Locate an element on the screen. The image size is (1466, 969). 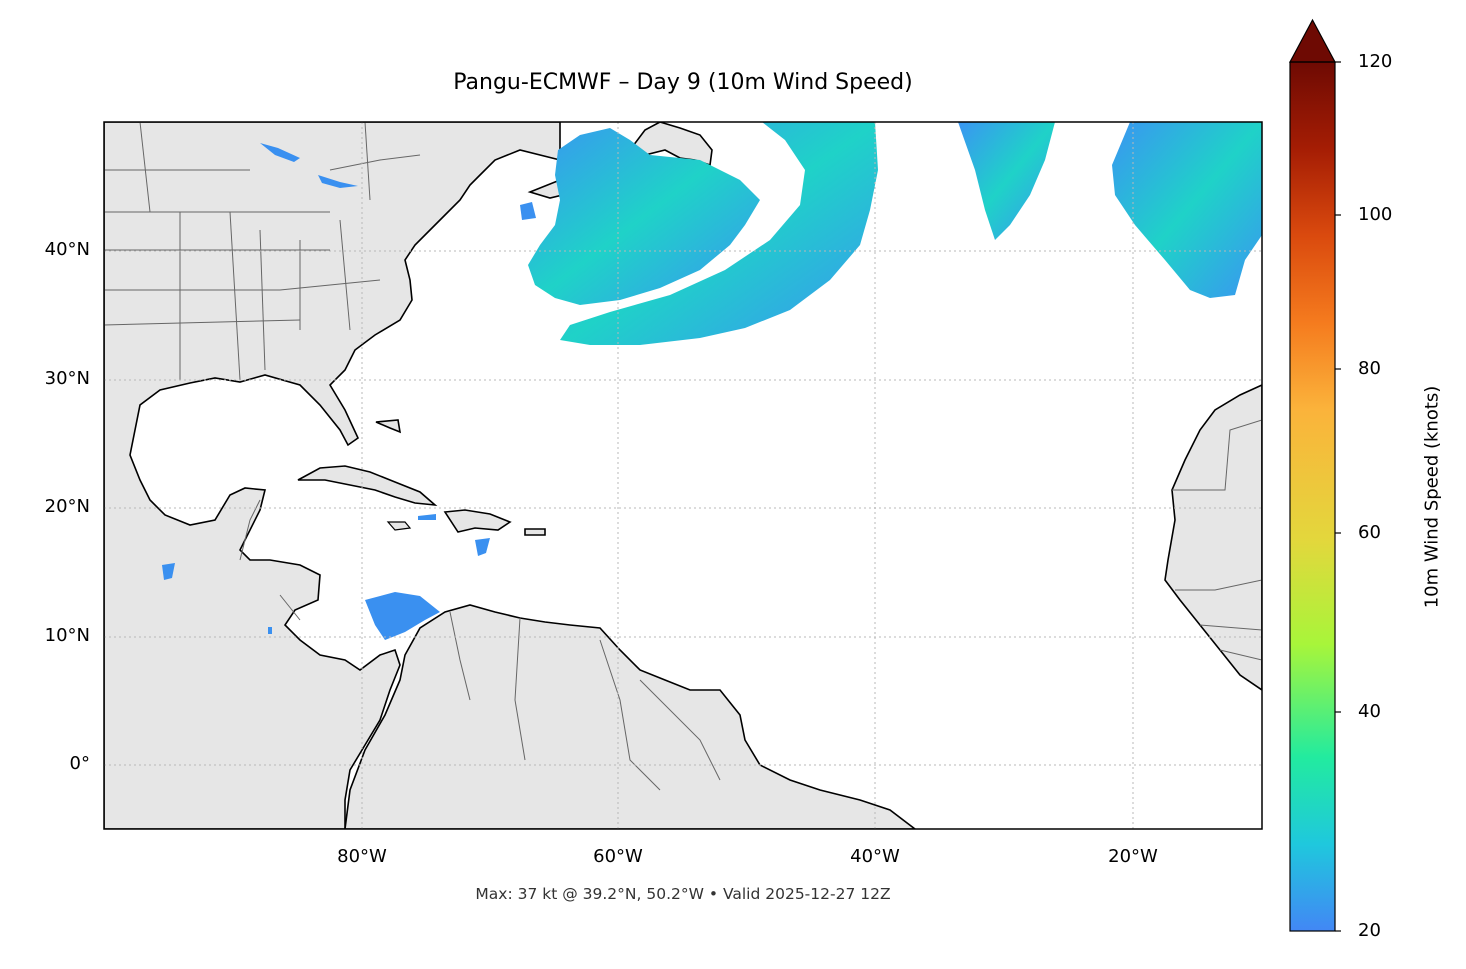
lon-tick-label: 40°W is located at coordinates (875, 856).